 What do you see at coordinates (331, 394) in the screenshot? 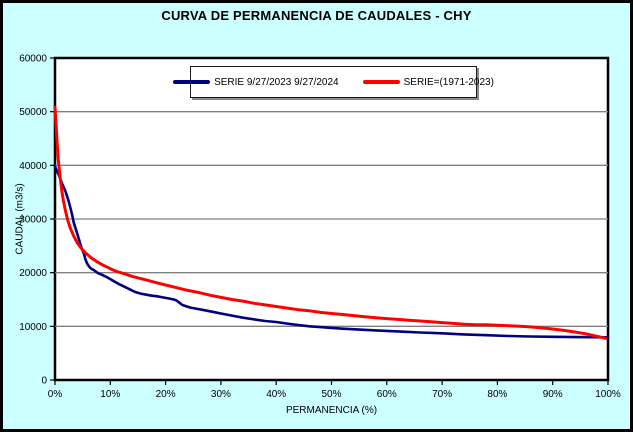
I see `x-tick-label: 50%` at bounding box center [331, 394].